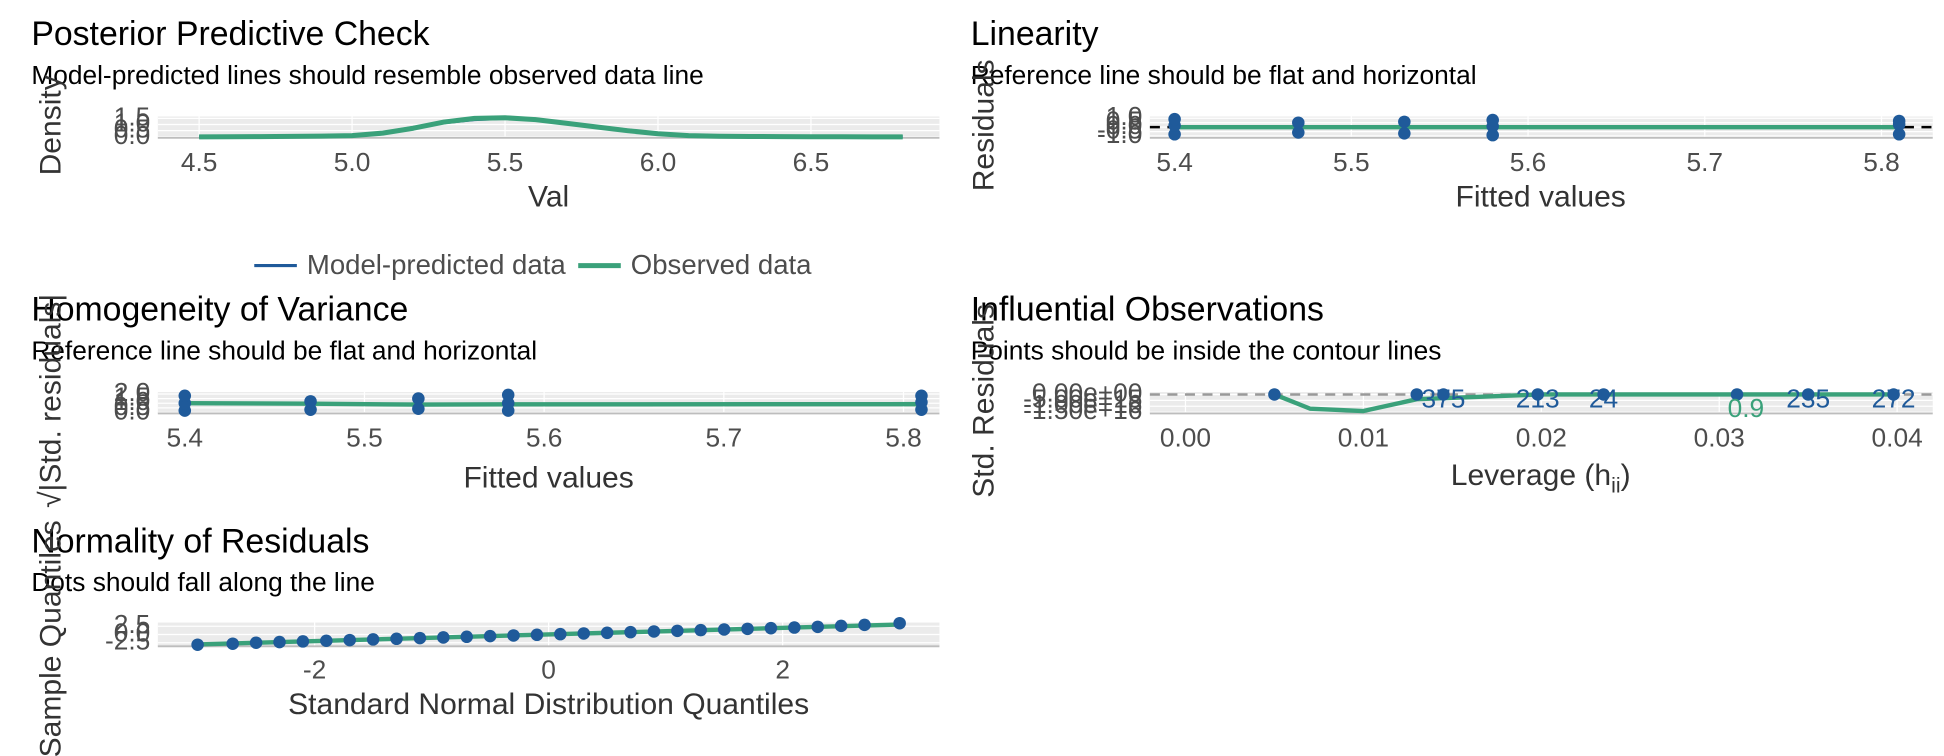  What do you see at coordinates (721, 264) in the screenshot?
I see `legend-label: Observed data` at bounding box center [721, 264].